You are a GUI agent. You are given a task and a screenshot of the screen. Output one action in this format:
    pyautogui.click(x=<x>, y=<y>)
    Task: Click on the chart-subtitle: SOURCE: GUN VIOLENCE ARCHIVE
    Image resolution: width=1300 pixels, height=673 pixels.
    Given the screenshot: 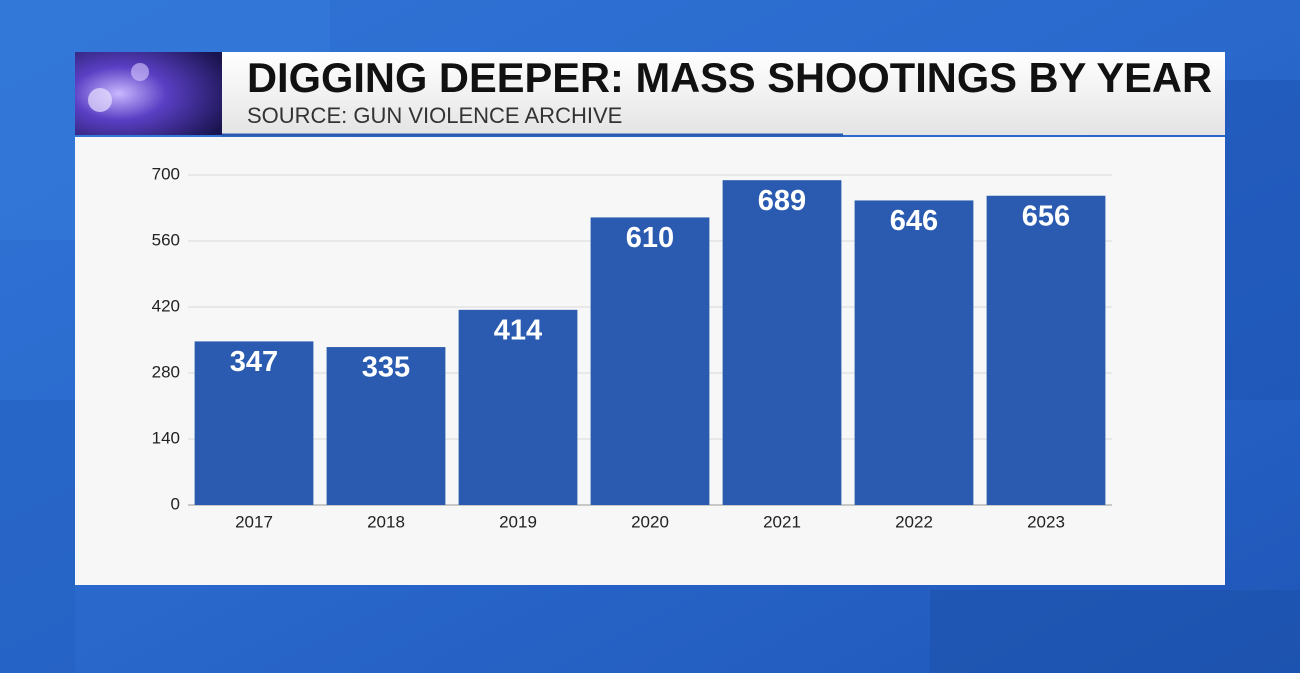 What is the action you would take?
    pyautogui.click(x=434, y=115)
    